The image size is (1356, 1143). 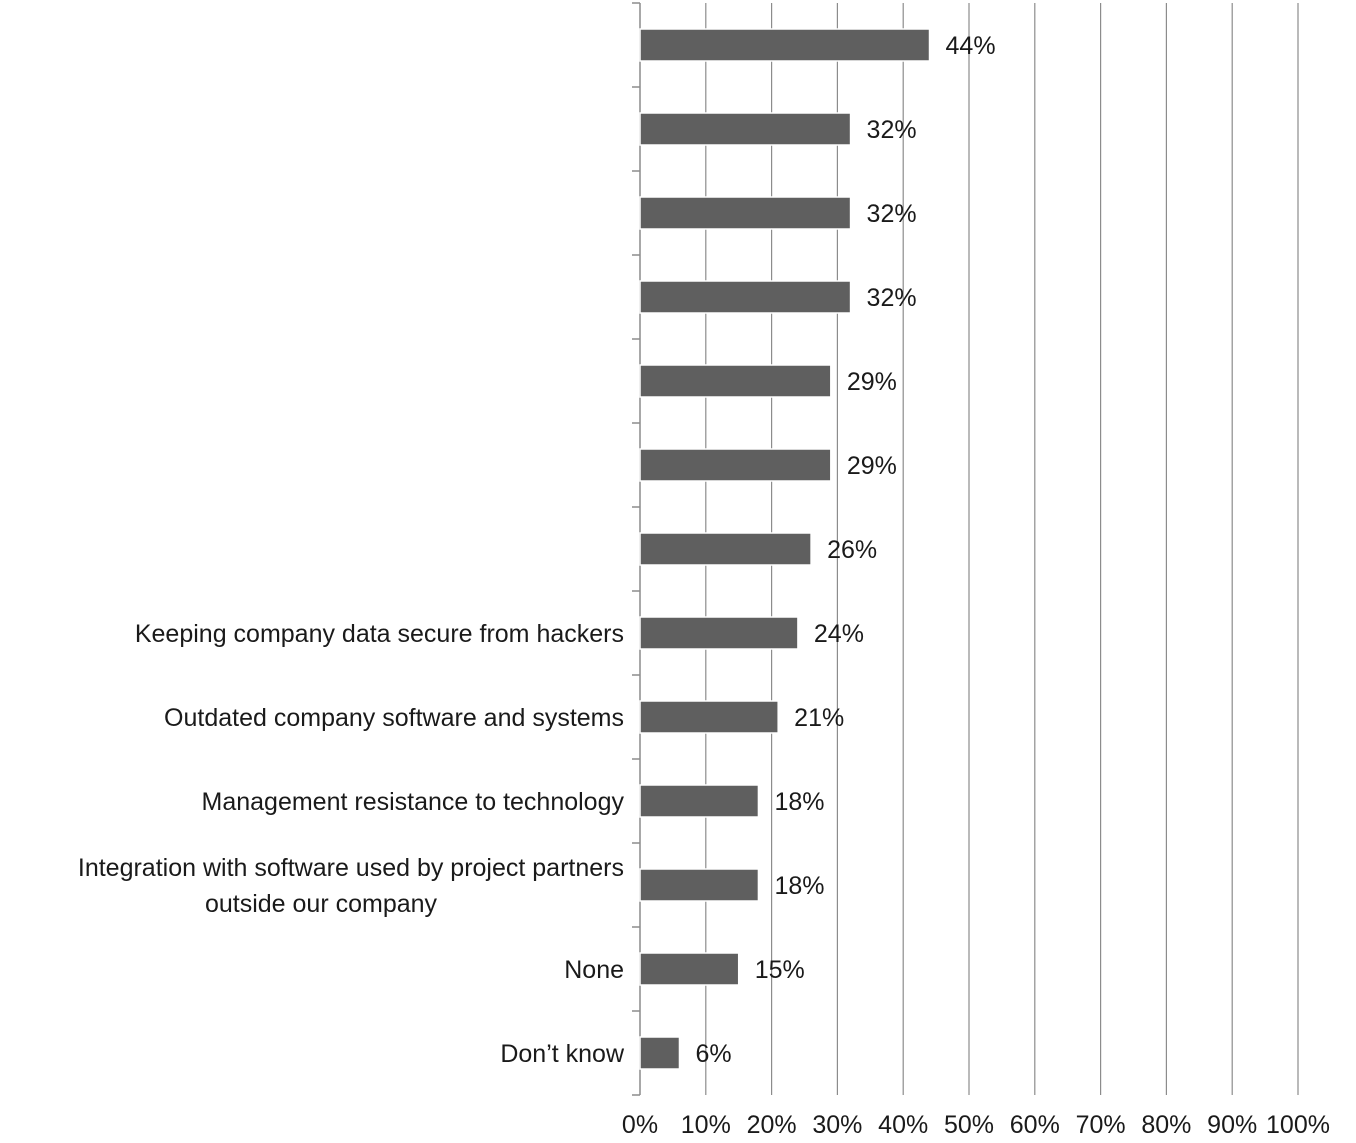 I want to click on data-label: 26%, so click(x=852, y=550).